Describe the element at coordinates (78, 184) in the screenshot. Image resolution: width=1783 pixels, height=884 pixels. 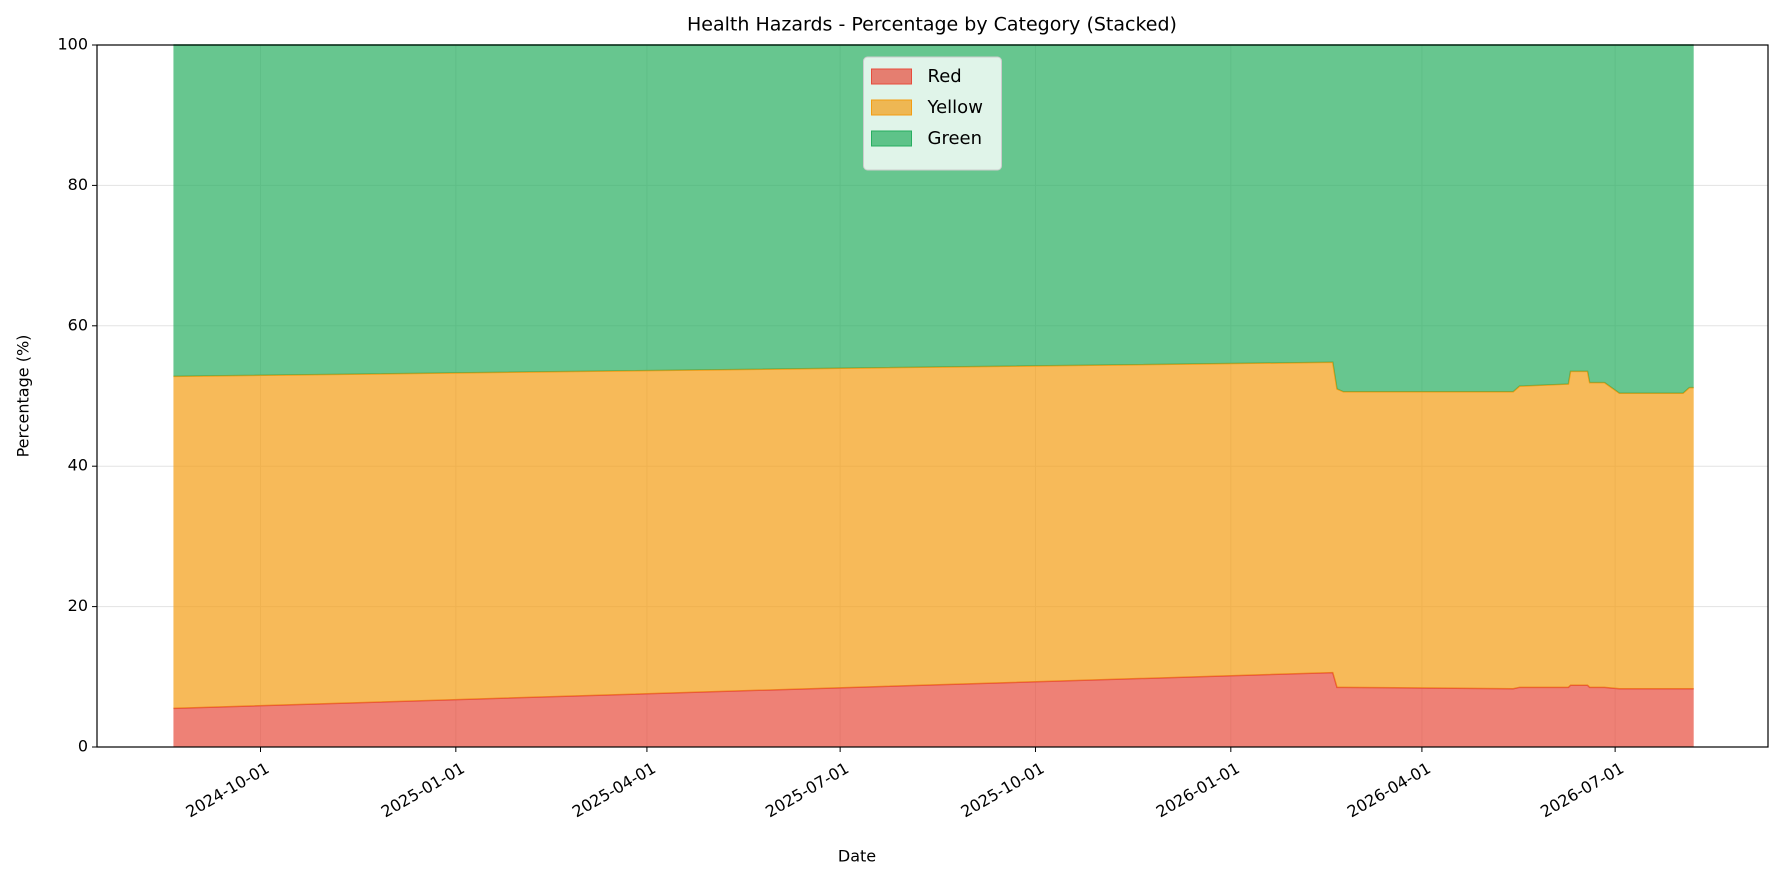
I see `y-tick-label: 80` at that location.